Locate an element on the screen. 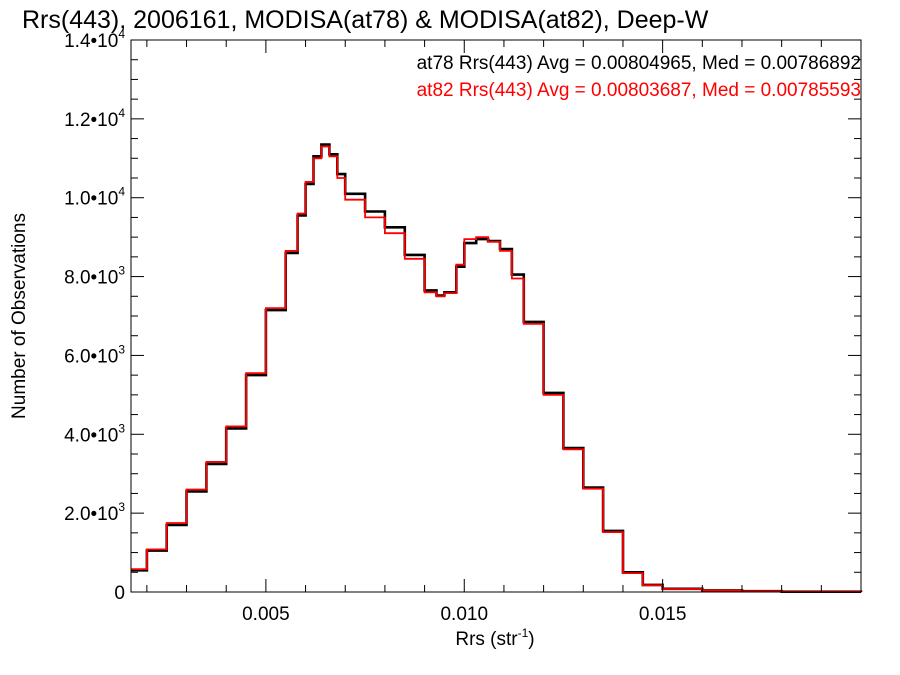 The height and width of the screenshot is (675, 900). x-axis-label-sup: -1 is located at coordinates (523, 633).